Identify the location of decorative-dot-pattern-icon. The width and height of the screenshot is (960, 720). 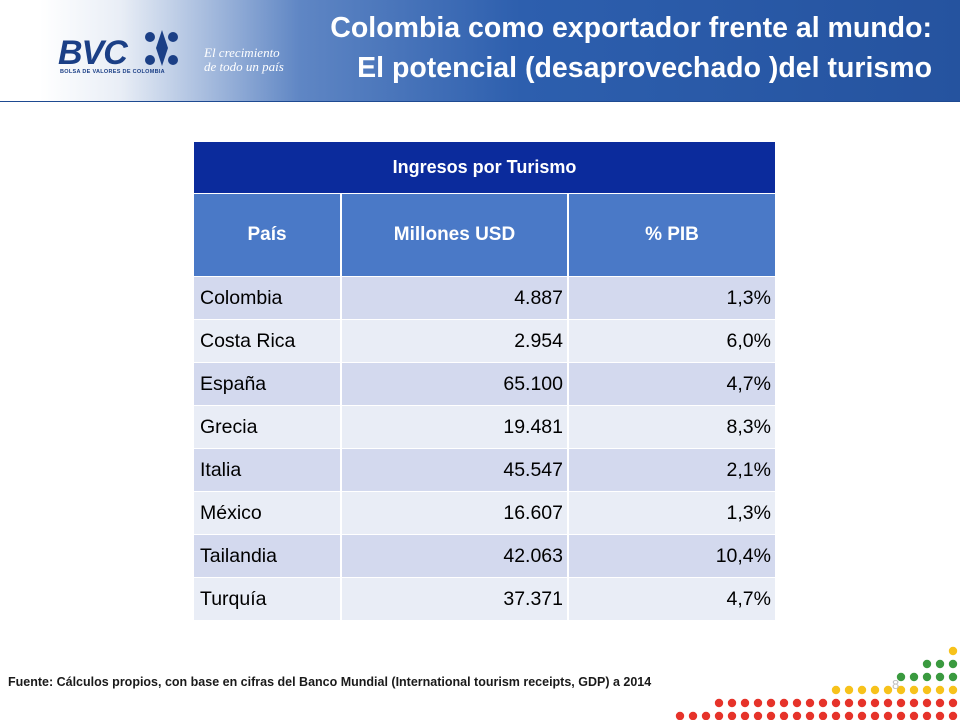
(816, 683).